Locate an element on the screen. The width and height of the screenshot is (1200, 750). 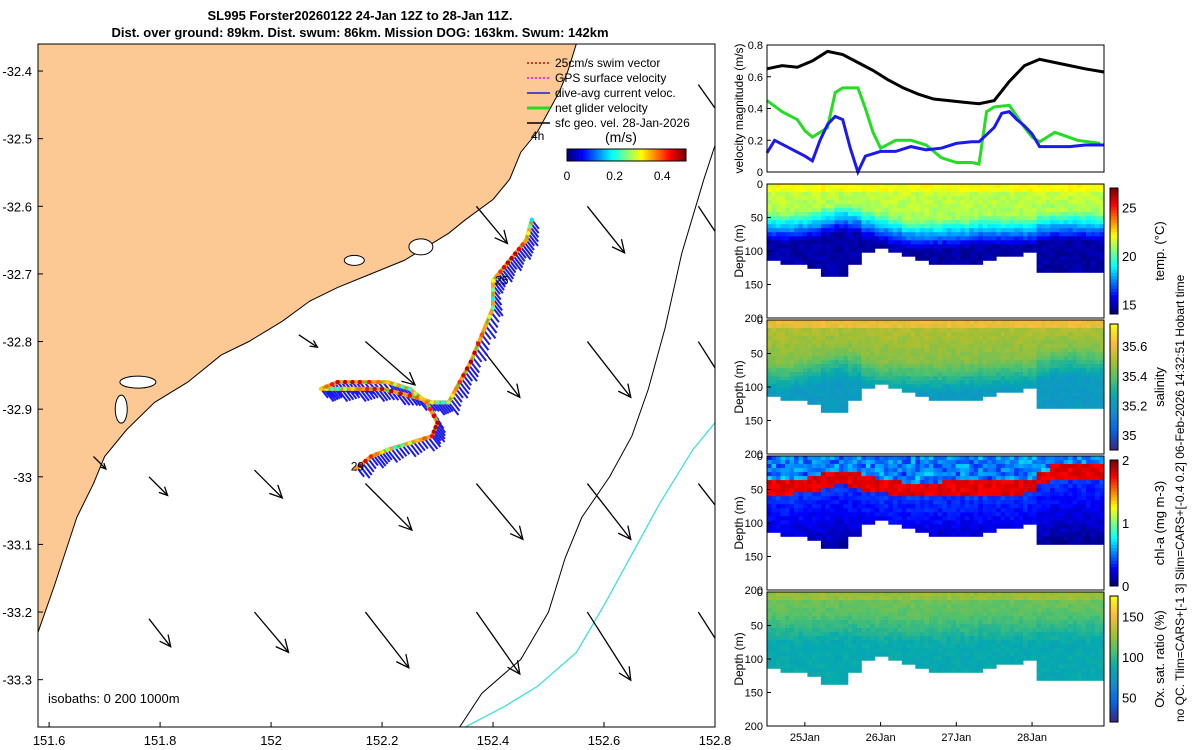
colorbar-cell is located at coordinates (590, 155).